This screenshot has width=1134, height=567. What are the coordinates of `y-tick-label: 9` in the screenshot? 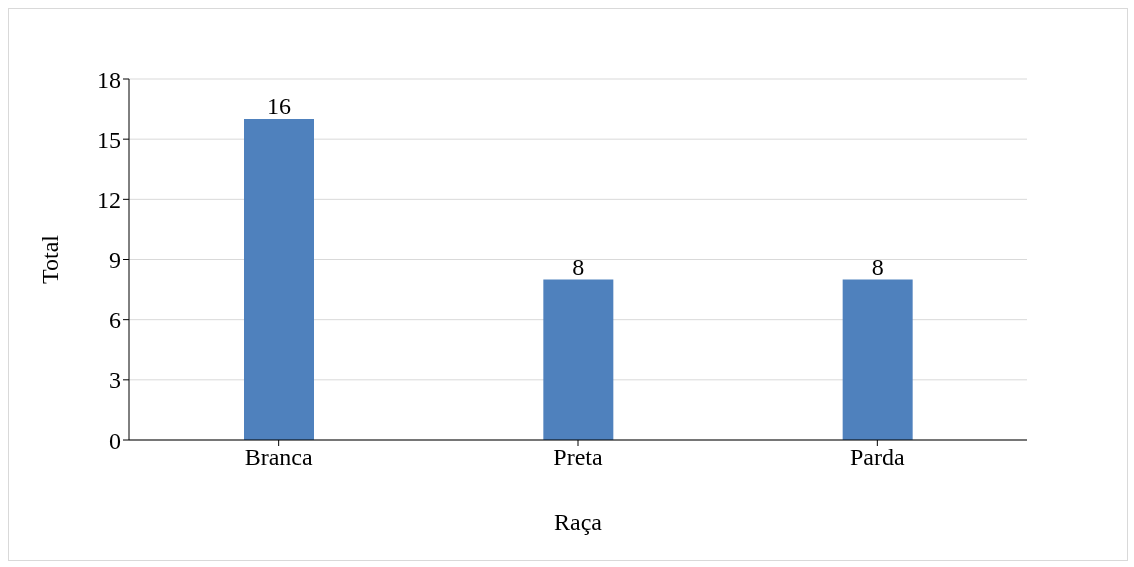 It's located at (115, 260).